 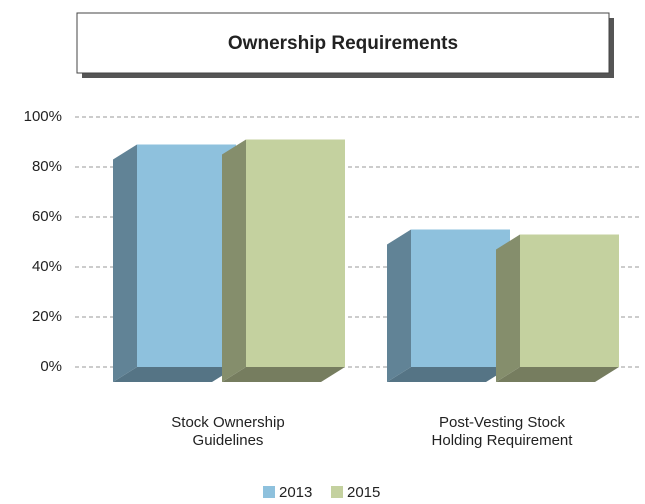 What do you see at coordinates (47, 216) in the screenshot?
I see `y-tick-label: 60%` at bounding box center [47, 216].